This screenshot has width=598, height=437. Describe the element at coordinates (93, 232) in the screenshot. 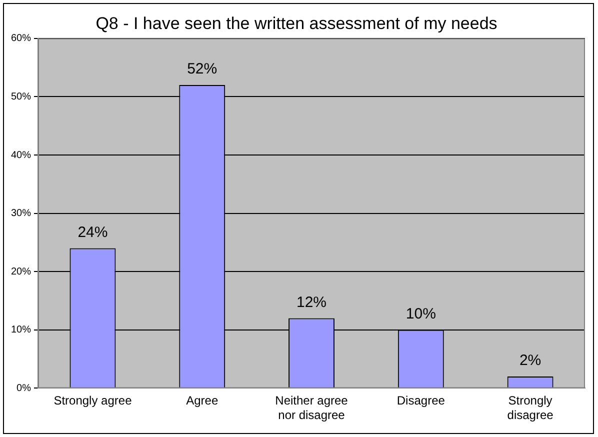

I see `data-label: 24%` at that location.